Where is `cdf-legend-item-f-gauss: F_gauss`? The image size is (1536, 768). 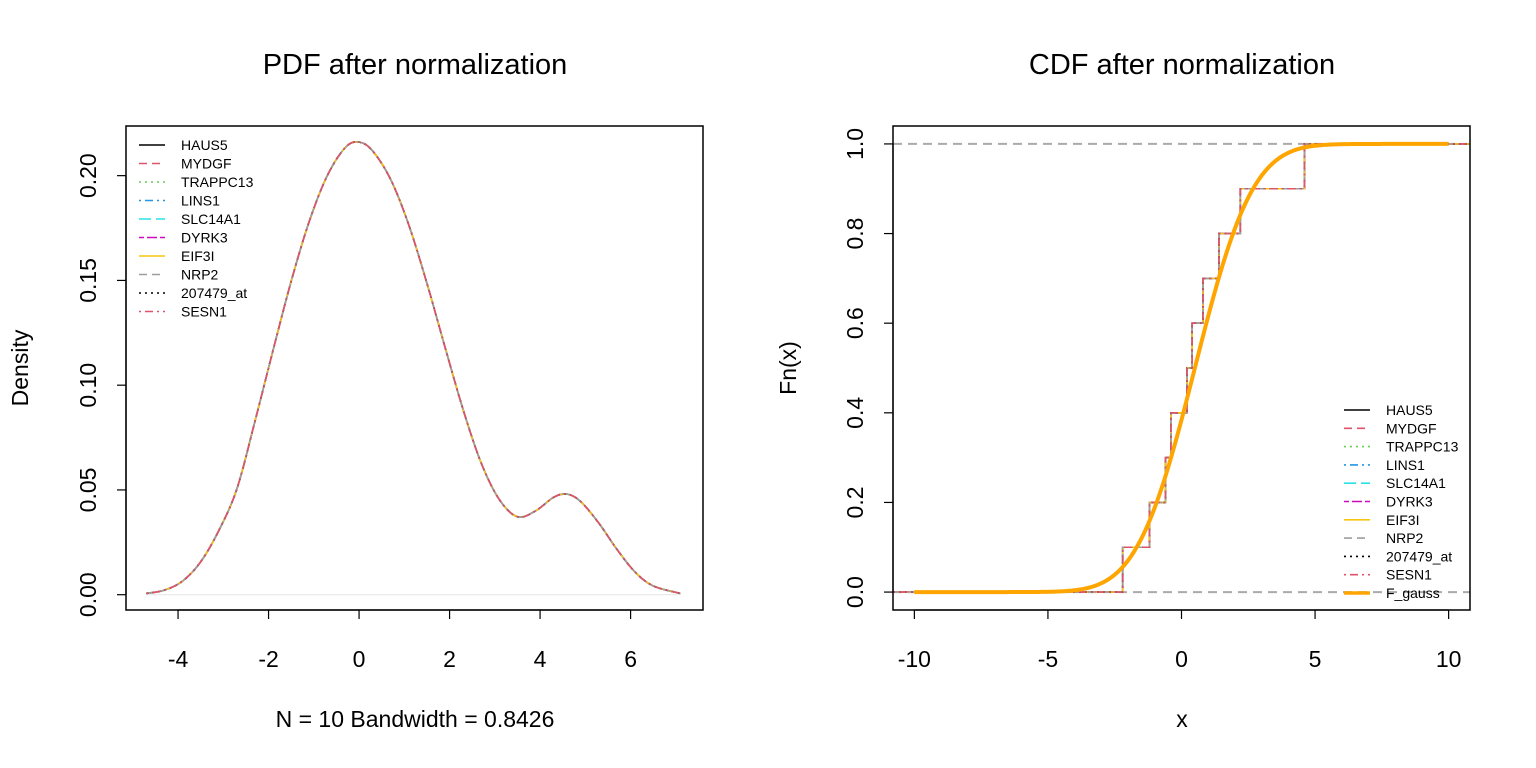 cdf-legend-item-f-gauss: F_gauss is located at coordinates (1392, 593).